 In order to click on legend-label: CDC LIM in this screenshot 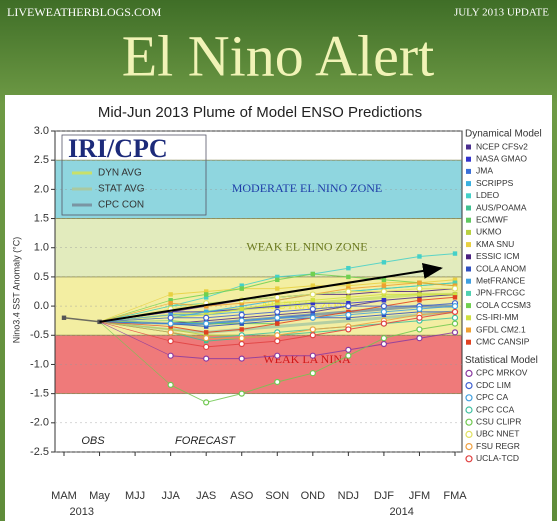, I will do `click(493, 385)`.